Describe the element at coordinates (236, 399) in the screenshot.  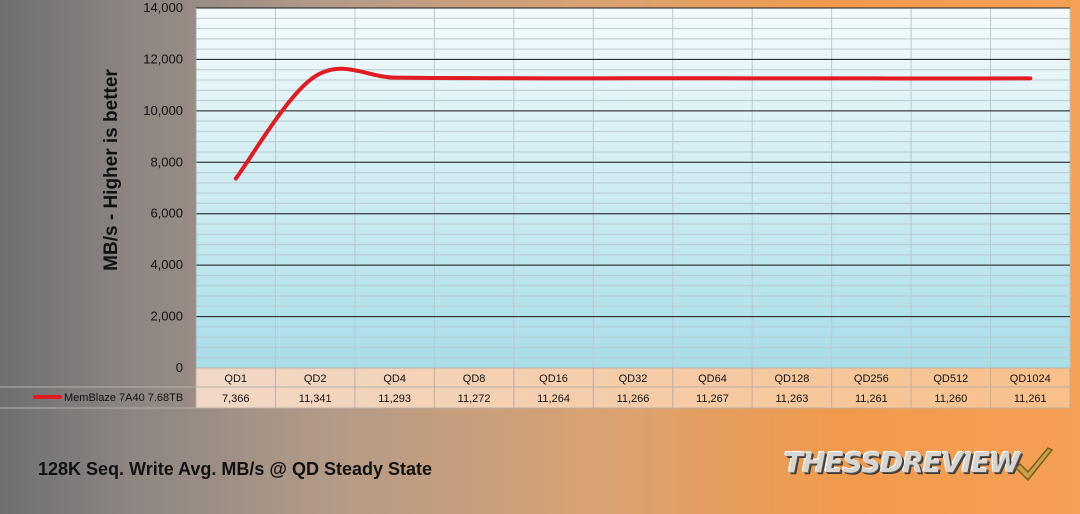
I see `data-value-label: 7,366` at that location.